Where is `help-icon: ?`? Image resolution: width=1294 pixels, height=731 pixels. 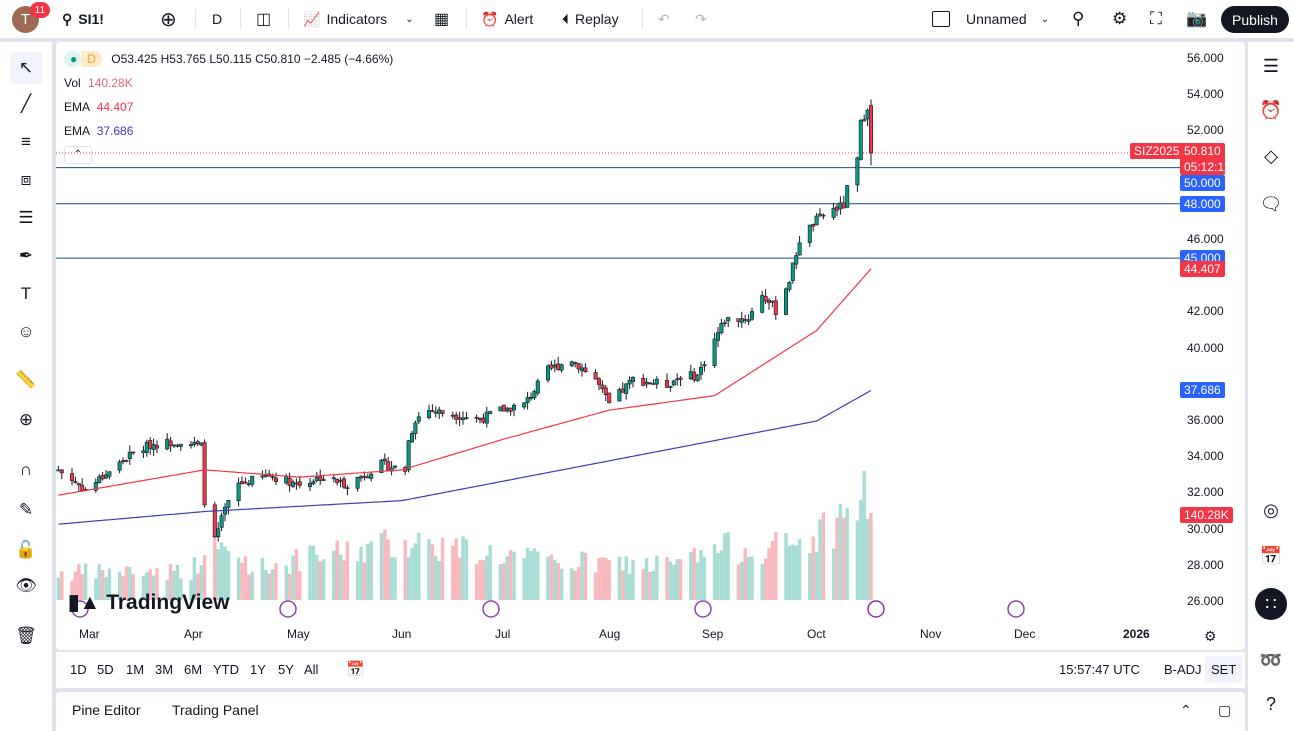
help-icon: ? is located at coordinates (1270, 703).